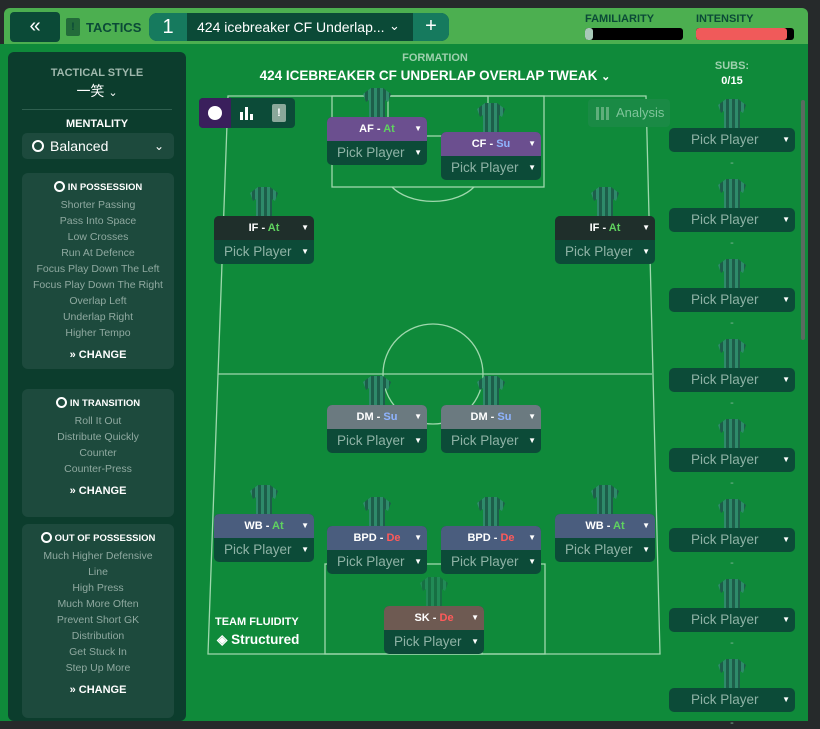 This screenshot has width=820, height=729. What do you see at coordinates (98, 604) in the screenshot?
I see `instruction-item: Much More Often` at bounding box center [98, 604].